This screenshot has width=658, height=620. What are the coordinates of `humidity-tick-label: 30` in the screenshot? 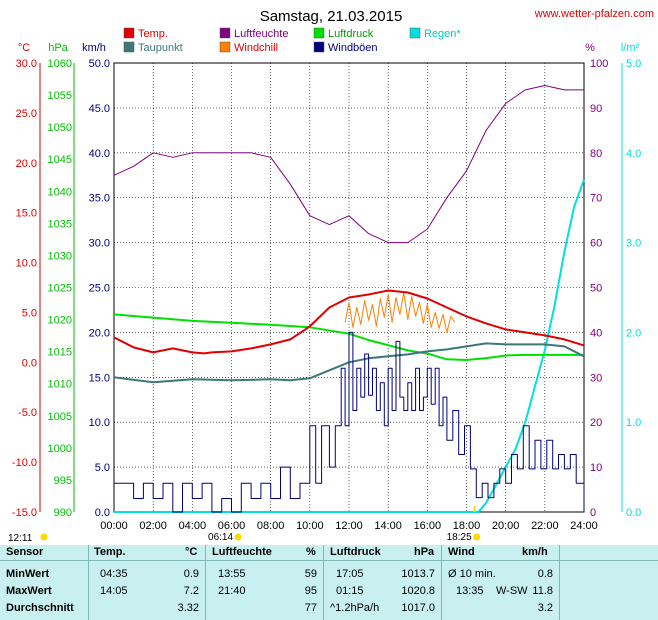 It's located at (596, 378).